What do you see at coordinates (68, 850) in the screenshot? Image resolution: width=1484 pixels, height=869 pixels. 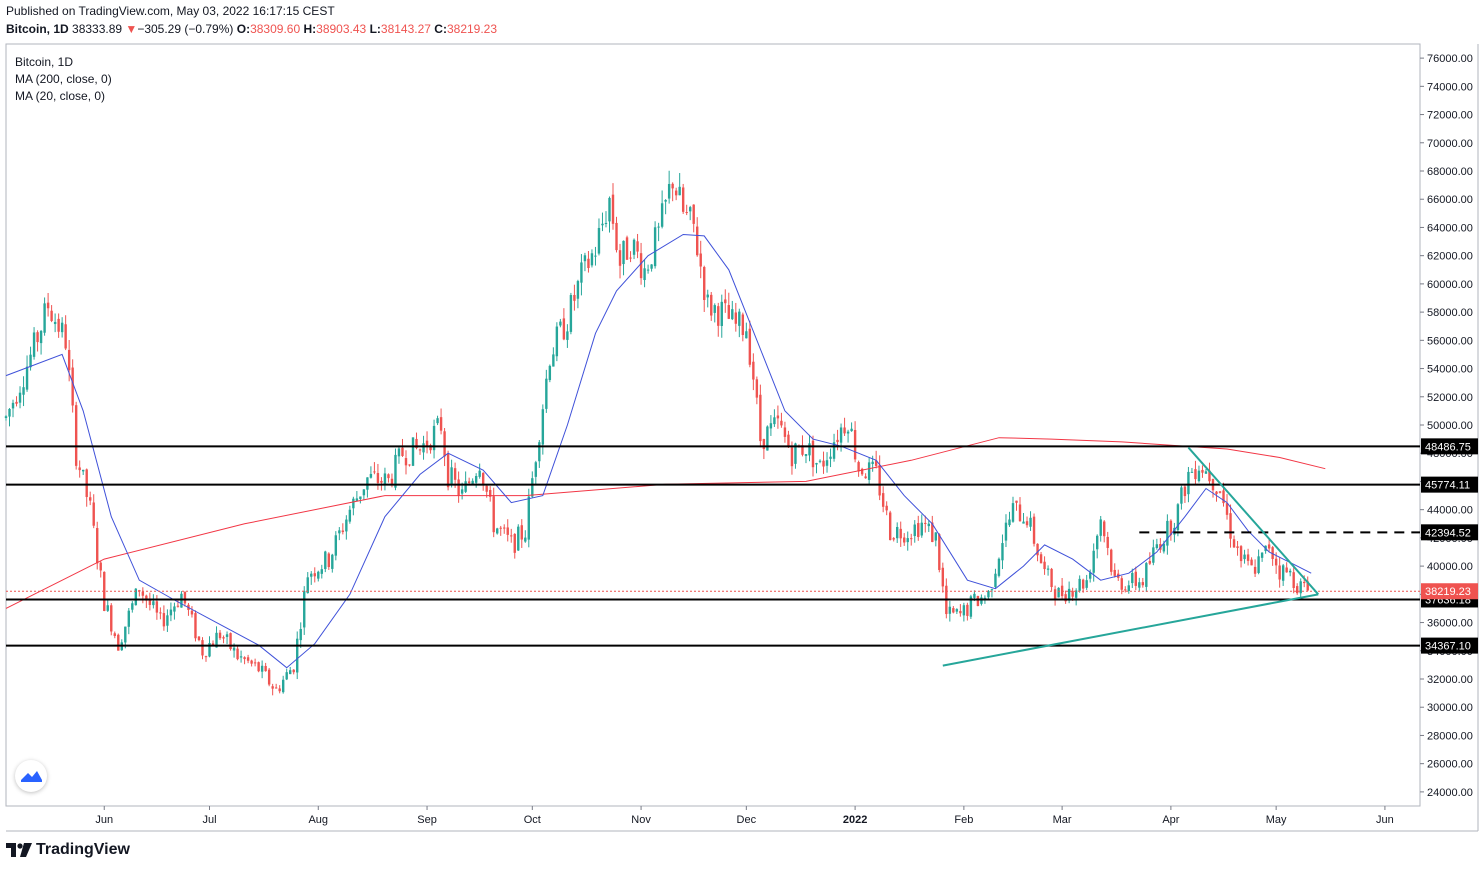 I see `footer-brand: TradingView` at bounding box center [68, 850].